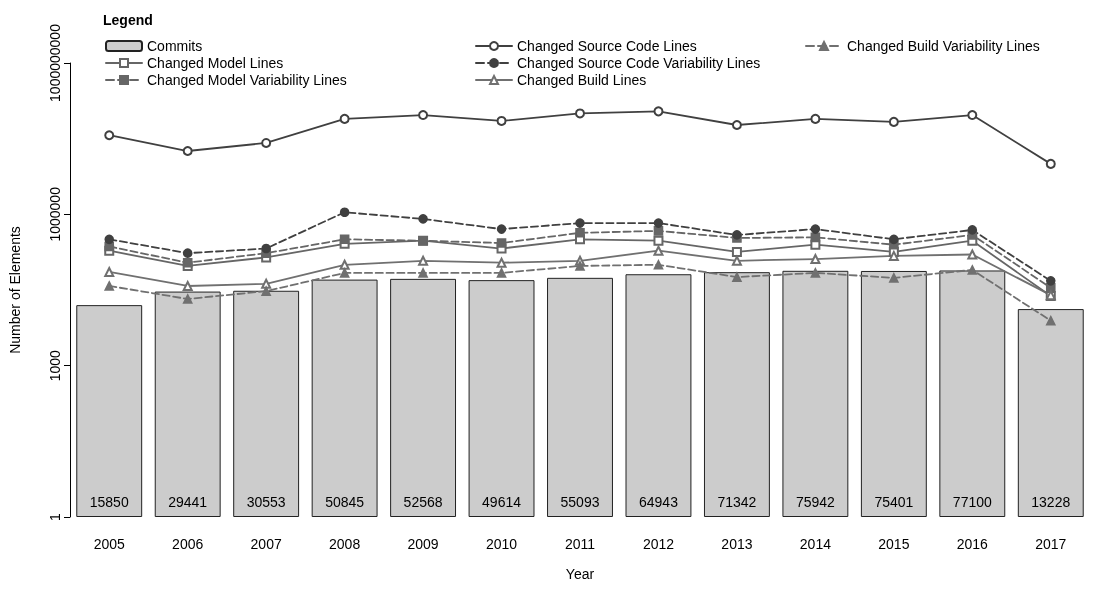 The height and width of the screenshot is (594, 1094). What do you see at coordinates (501, 544) in the screenshot?
I see `x-tick-label: 2010` at bounding box center [501, 544].